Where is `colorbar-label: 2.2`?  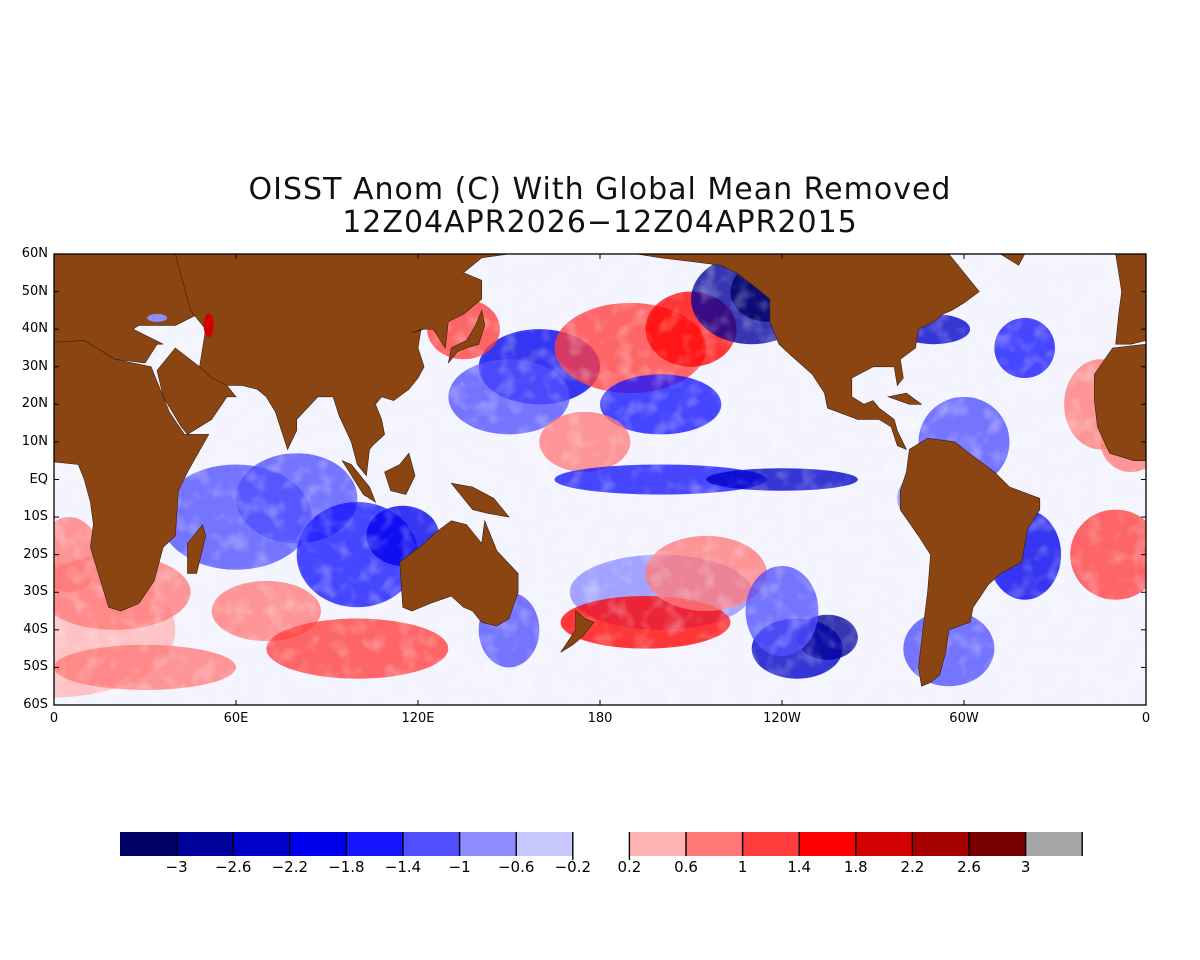
colorbar-label: 2.2 is located at coordinates (912, 867).